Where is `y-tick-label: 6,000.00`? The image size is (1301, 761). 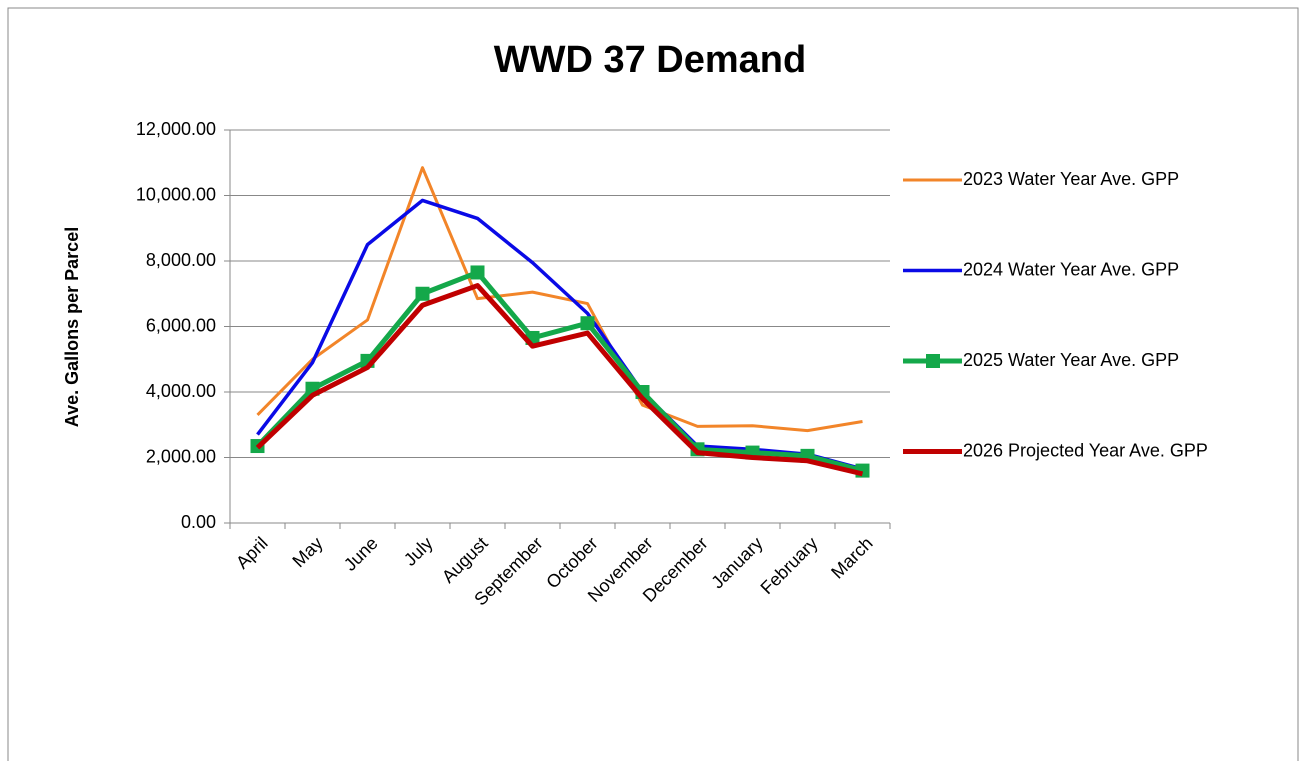 y-tick-label: 6,000.00 is located at coordinates (181, 325).